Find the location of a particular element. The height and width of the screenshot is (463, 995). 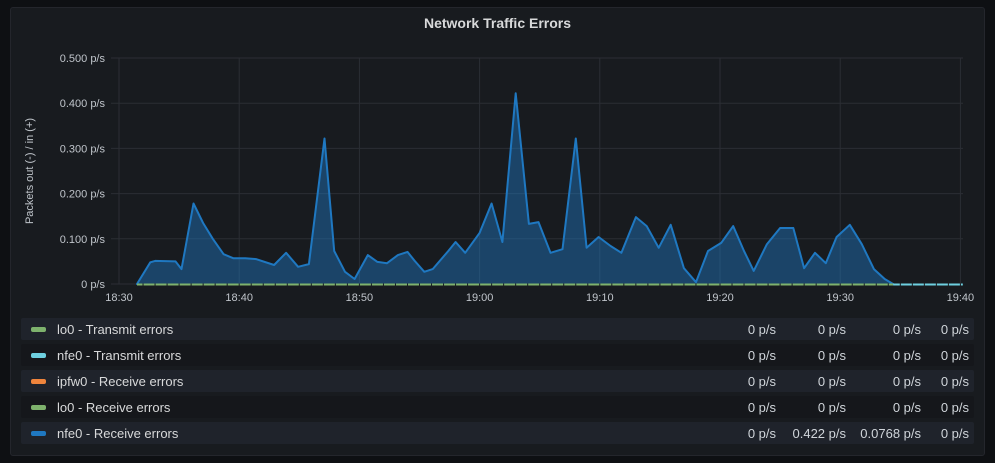

series-label: lo0 - Transmit errors is located at coordinates (115, 329).